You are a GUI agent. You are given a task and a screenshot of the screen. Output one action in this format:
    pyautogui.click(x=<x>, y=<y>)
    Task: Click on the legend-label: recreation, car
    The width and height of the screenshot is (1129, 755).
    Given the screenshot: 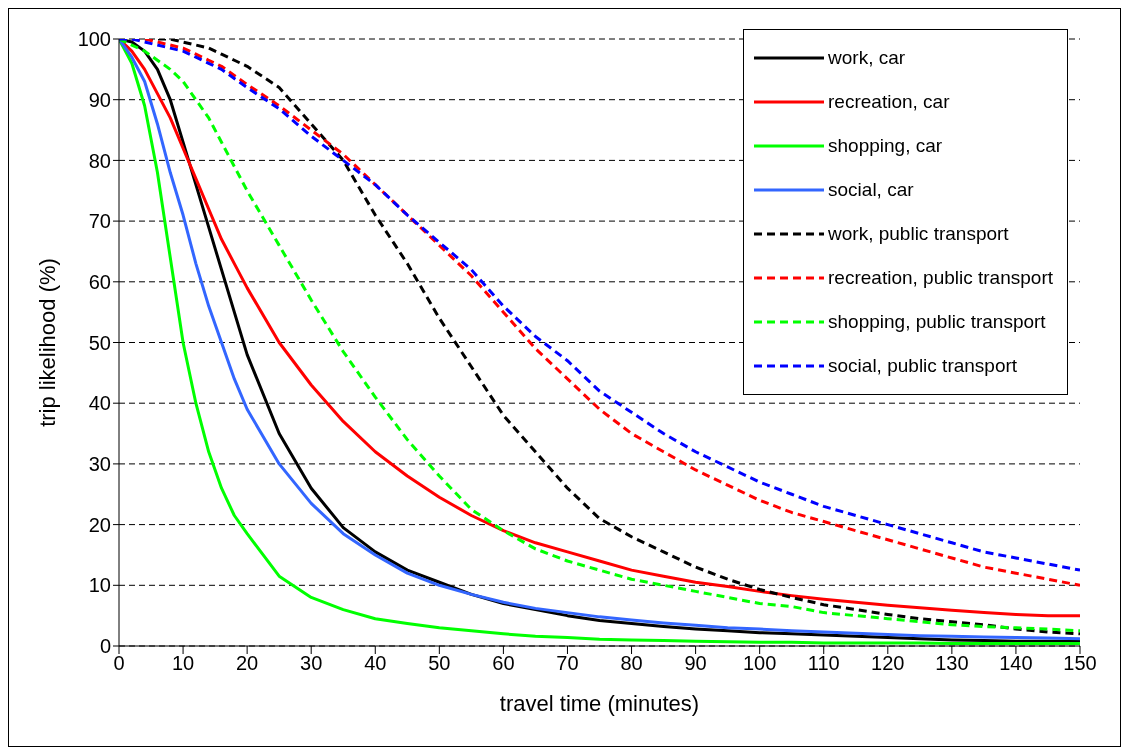 What is the action you would take?
    pyautogui.click(x=889, y=102)
    